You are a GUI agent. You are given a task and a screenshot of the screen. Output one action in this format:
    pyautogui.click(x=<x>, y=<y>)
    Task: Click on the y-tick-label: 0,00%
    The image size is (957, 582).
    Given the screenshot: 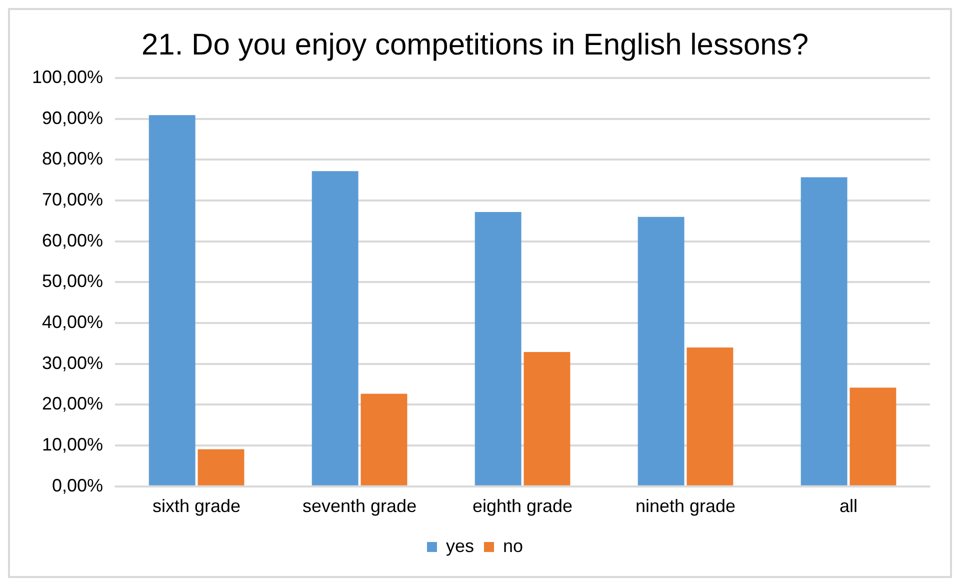 What is the action you would take?
    pyautogui.click(x=78, y=485)
    